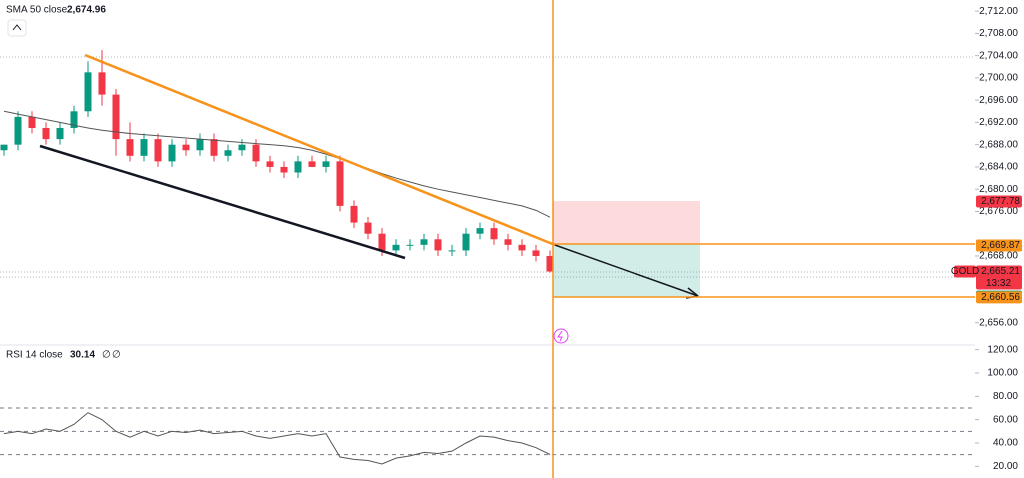 Image resolution: width=1024 pixels, height=478 pixels. What do you see at coordinates (1002, 373) in the screenshot?
I see `y-tick-label: 100.00` at bounding box center [1002, 373].